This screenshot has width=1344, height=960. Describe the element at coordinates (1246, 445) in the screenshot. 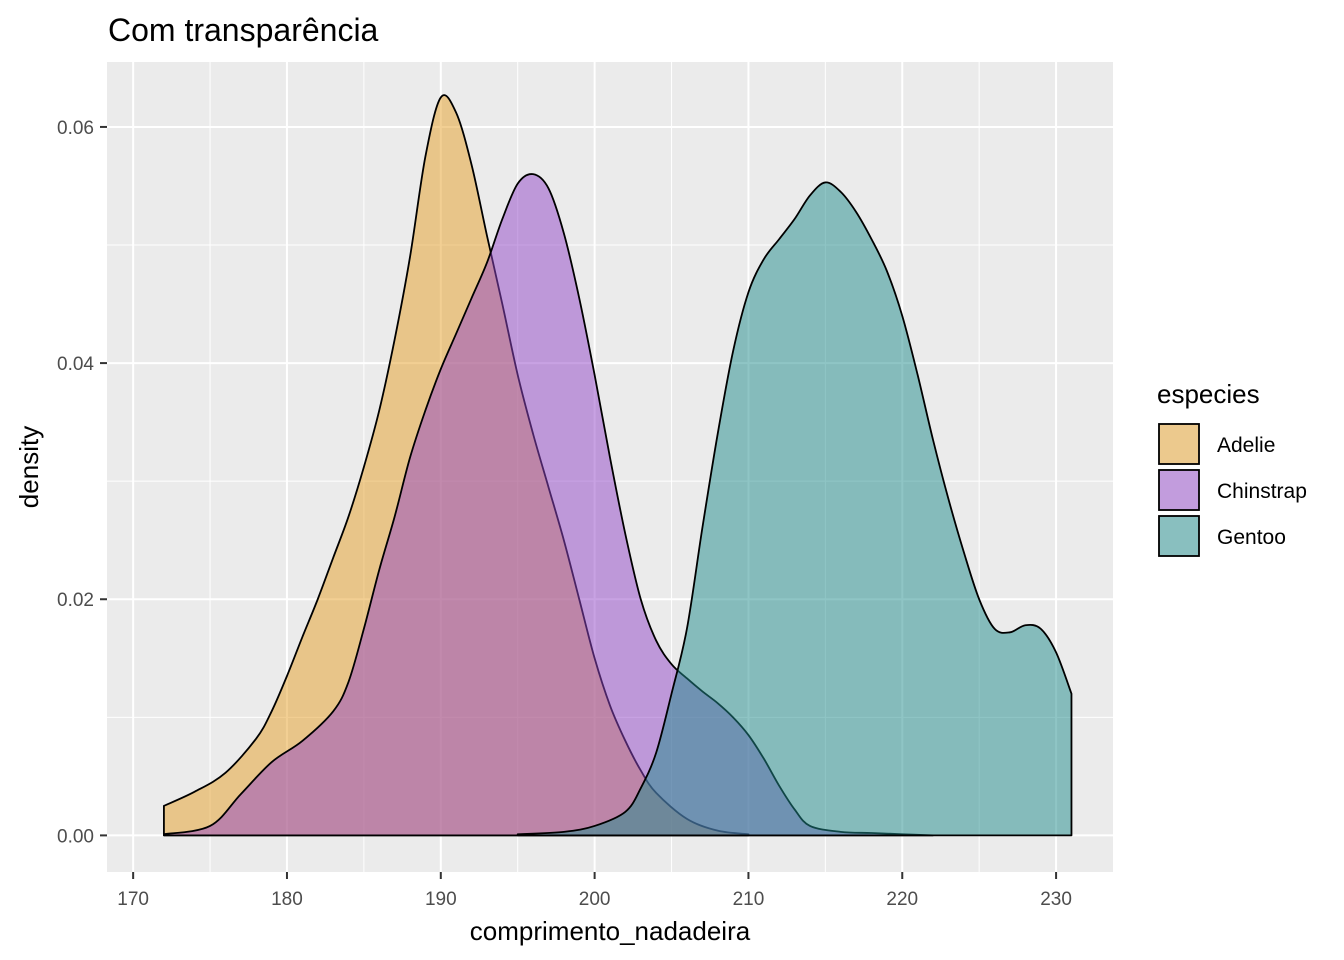

I see `legend-label-adelie: Adelie` at that location.